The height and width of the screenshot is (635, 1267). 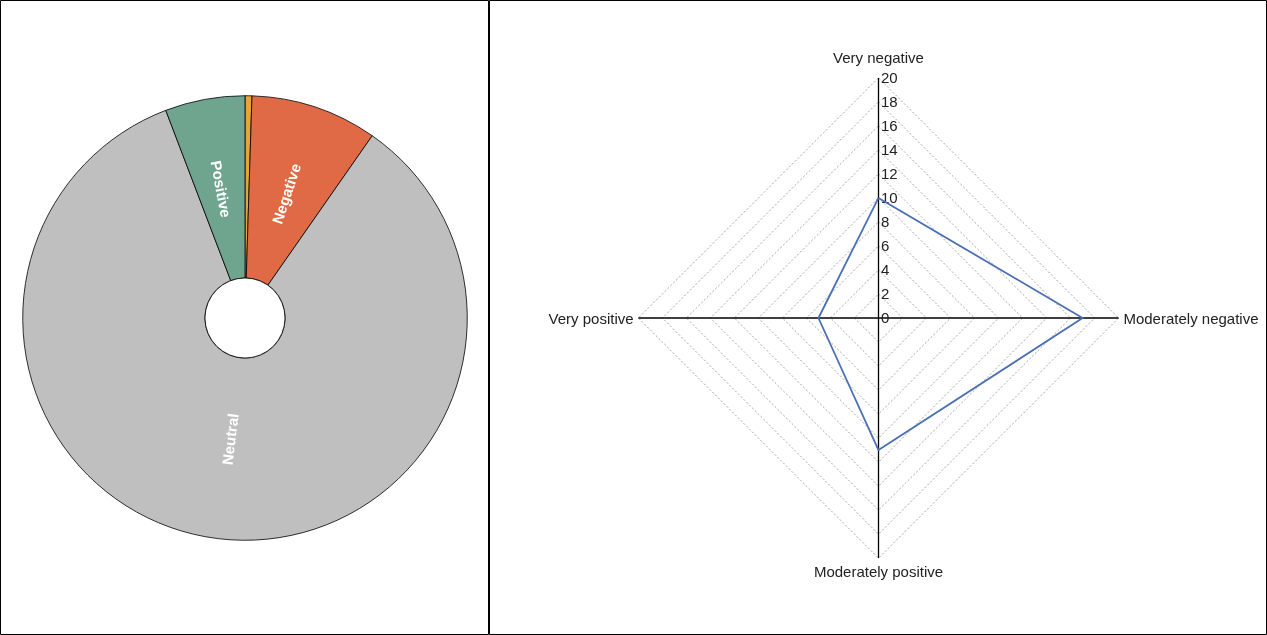 I want to click on y-tick-label: 18, so click(x=889, y=101).